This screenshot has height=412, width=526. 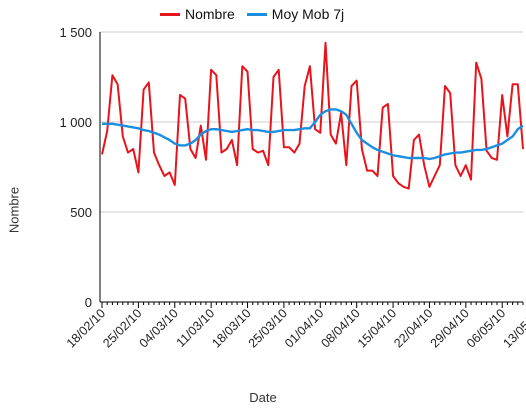 I want to click on legend-swatch-moy-mob, so click(x=256, y=14).